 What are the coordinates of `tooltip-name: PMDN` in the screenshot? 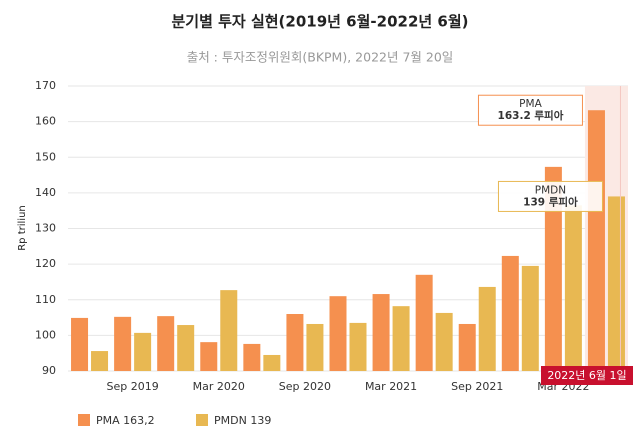 It's located at (550, 190).